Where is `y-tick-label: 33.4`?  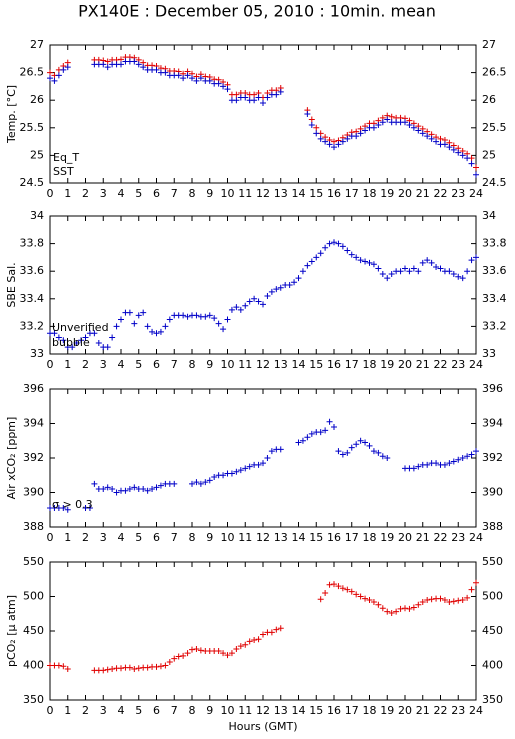
y-tick-label: 33.4 is located at coordinates (32, 298).